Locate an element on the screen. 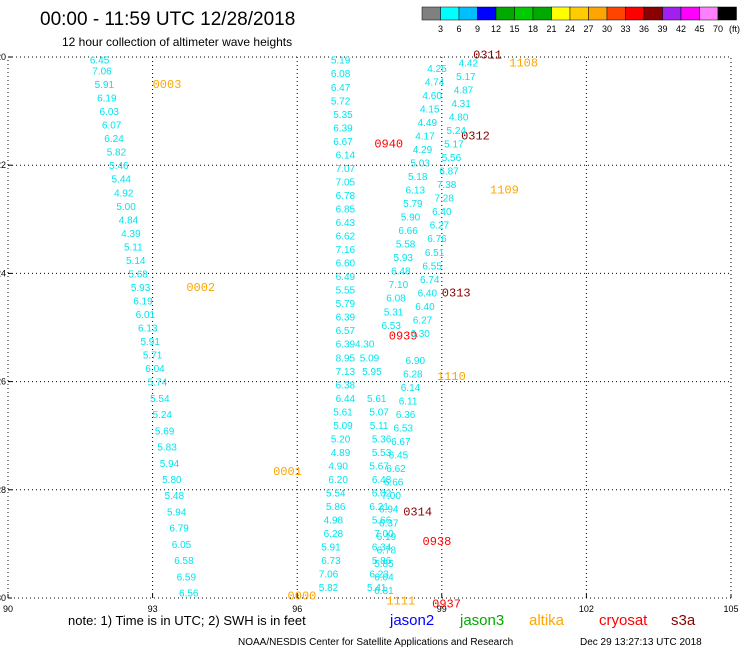  swh-label: 6.14 is located at coordinates (346, 155).